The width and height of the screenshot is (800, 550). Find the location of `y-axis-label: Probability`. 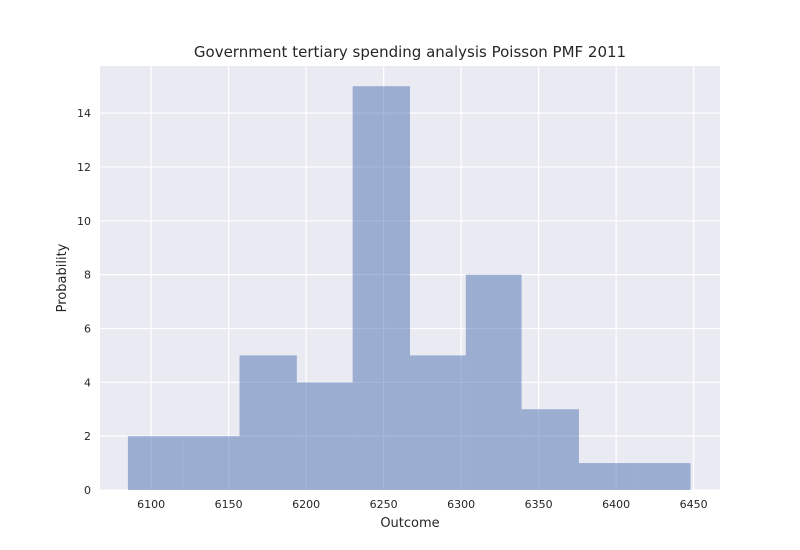

y-axis-label: Probability is located at coordinates (62, 277).